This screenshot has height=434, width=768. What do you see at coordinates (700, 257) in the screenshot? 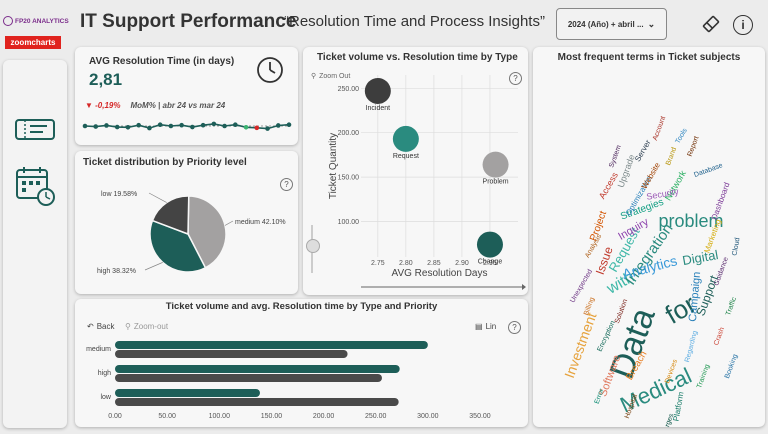
I see `wordcloud-term: Digital` at bounding box center [700, 257].